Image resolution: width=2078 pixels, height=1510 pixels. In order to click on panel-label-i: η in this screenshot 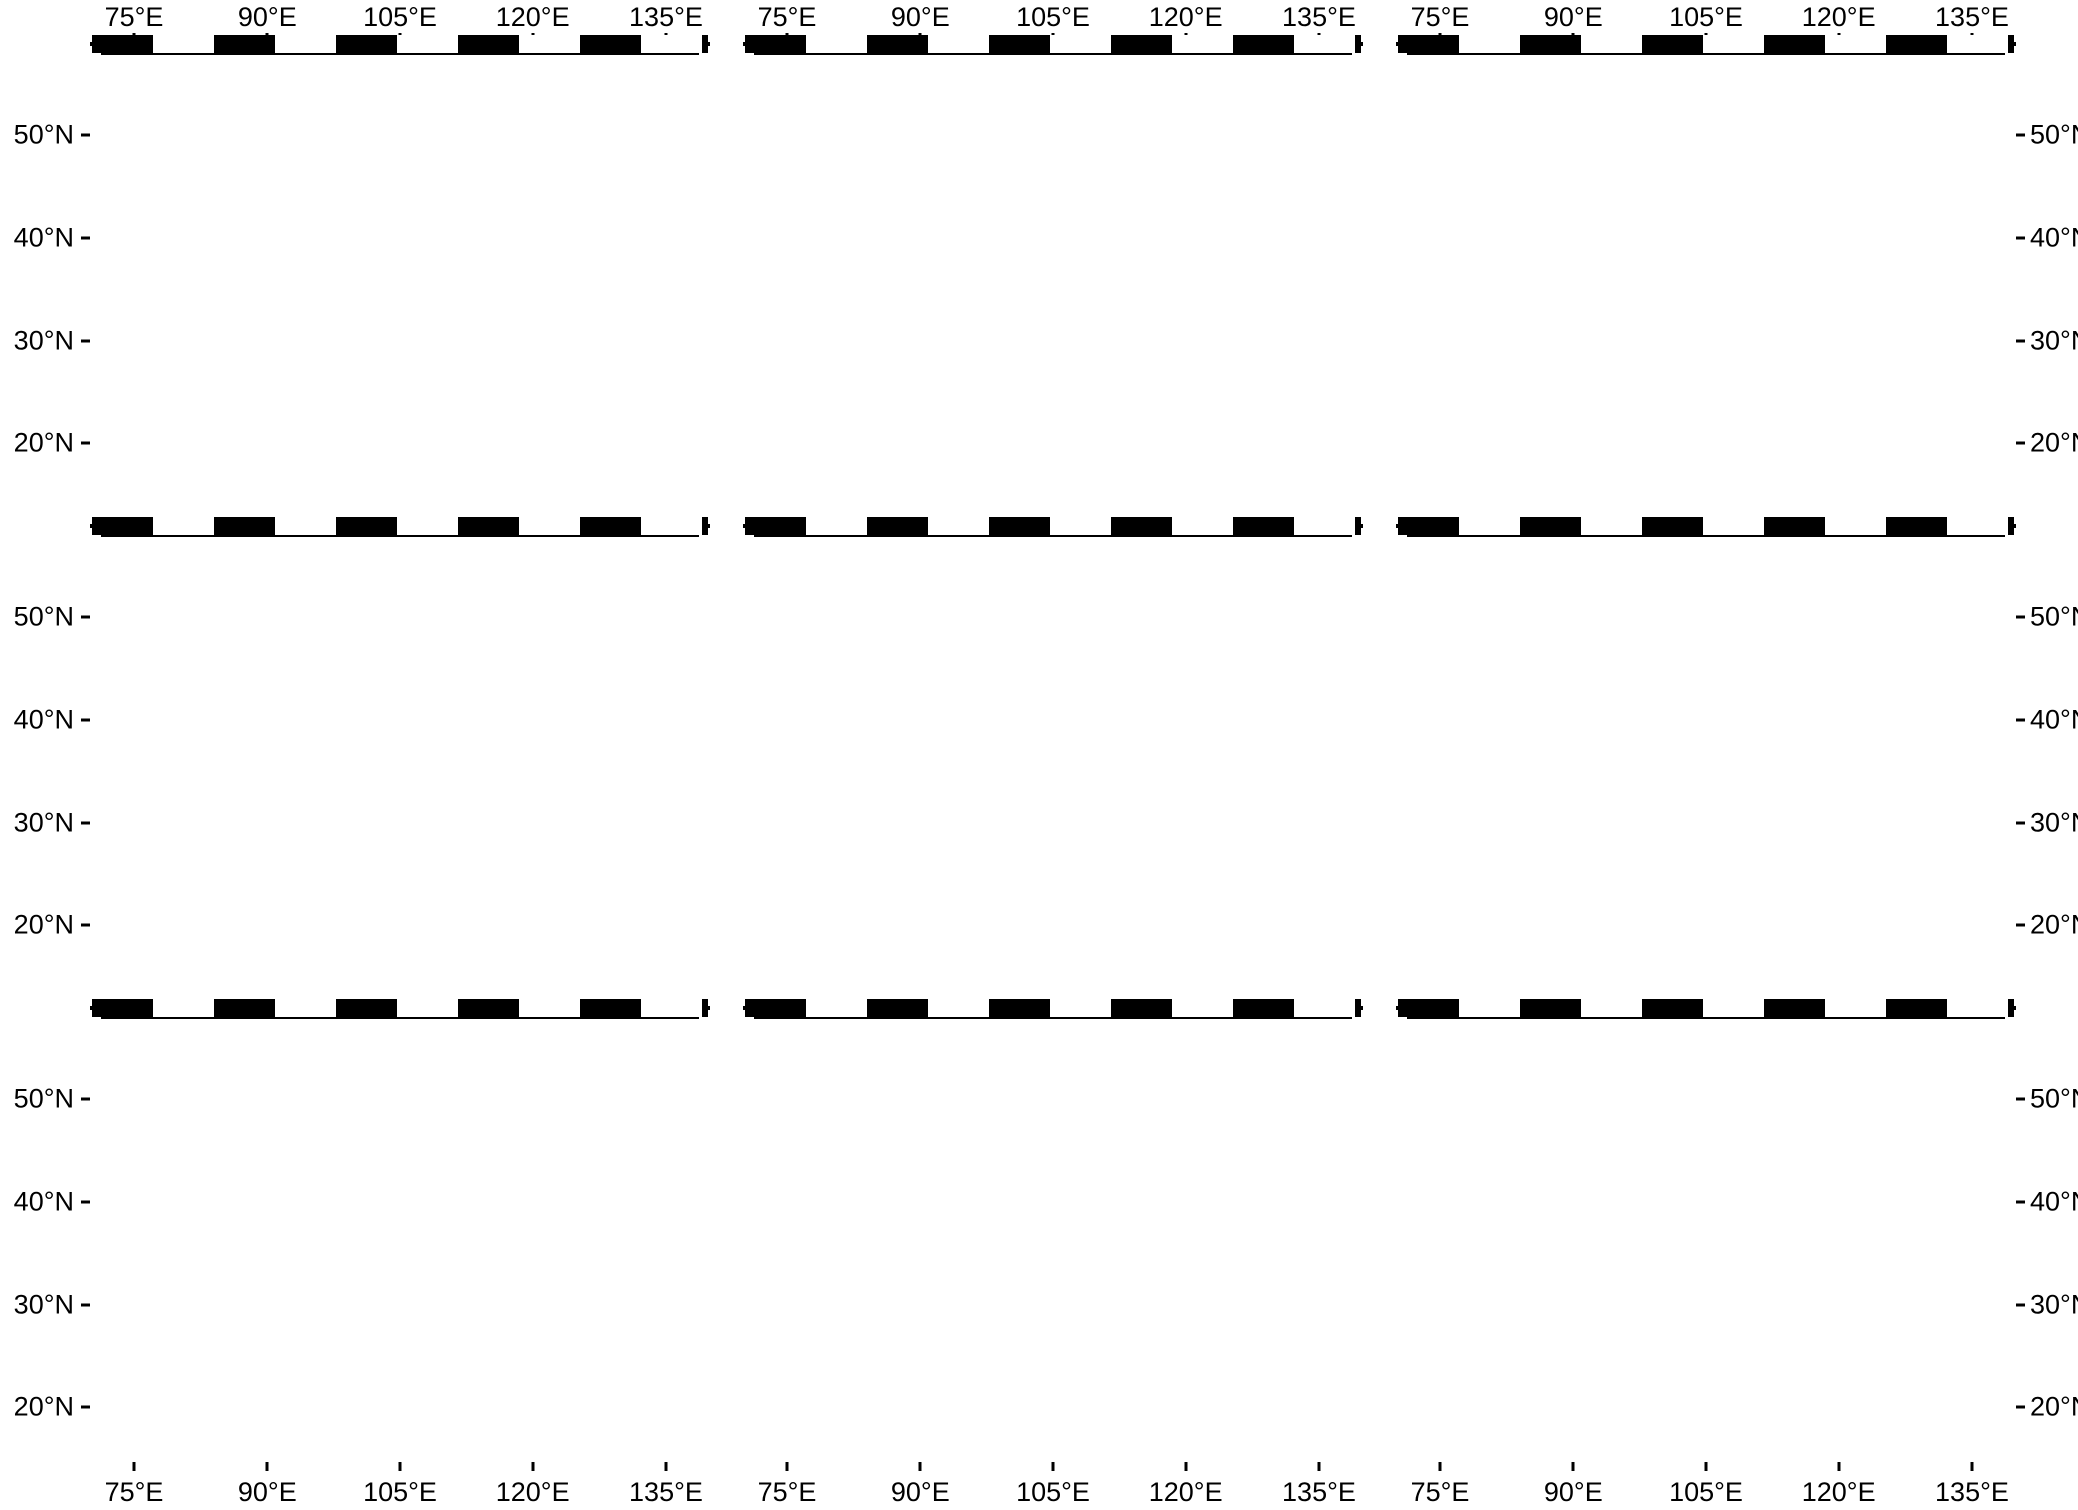, I will do `click(1437, 1017)`.